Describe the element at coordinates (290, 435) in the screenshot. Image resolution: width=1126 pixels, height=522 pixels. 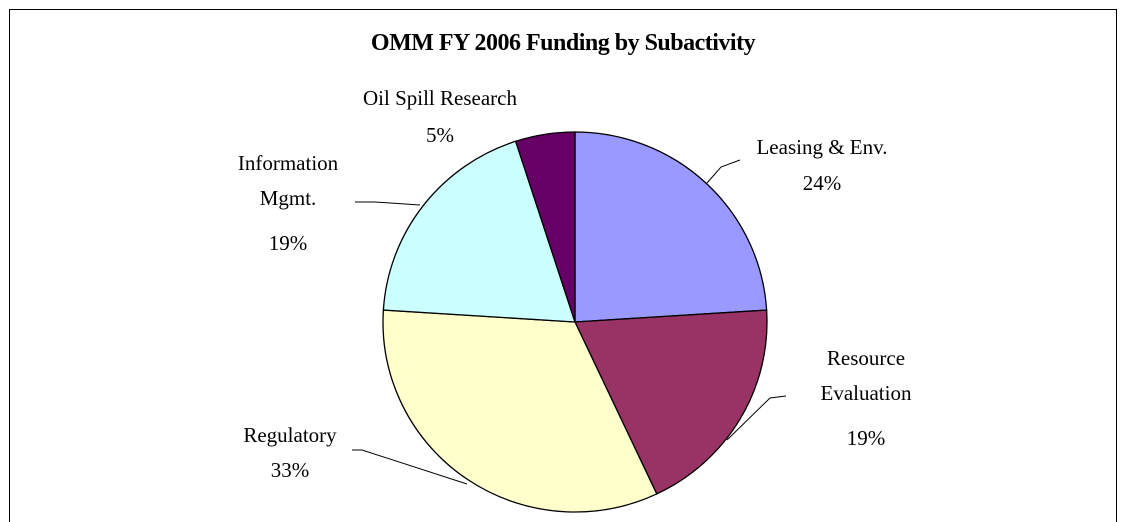
I see `slice-label: Regulatory` at that location.